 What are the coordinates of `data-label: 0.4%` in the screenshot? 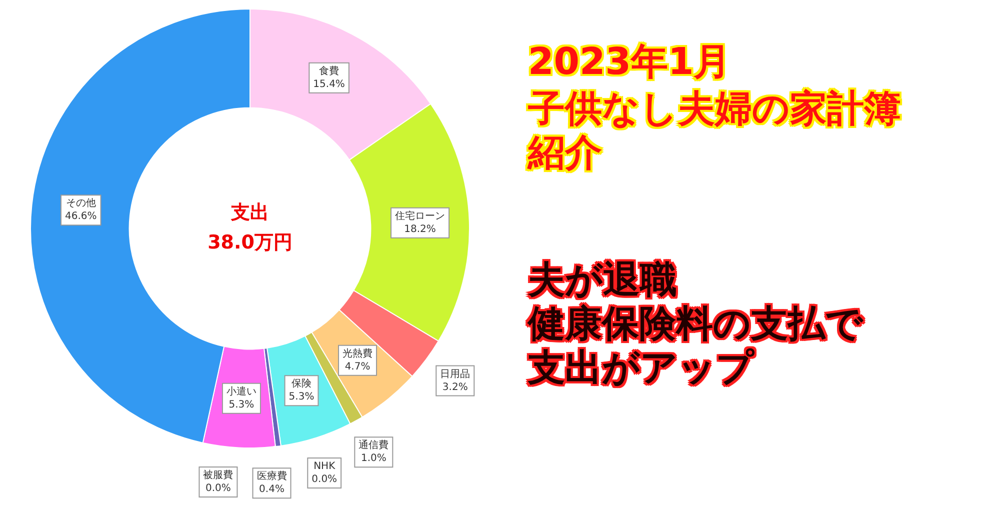 It's located at (271, 490).